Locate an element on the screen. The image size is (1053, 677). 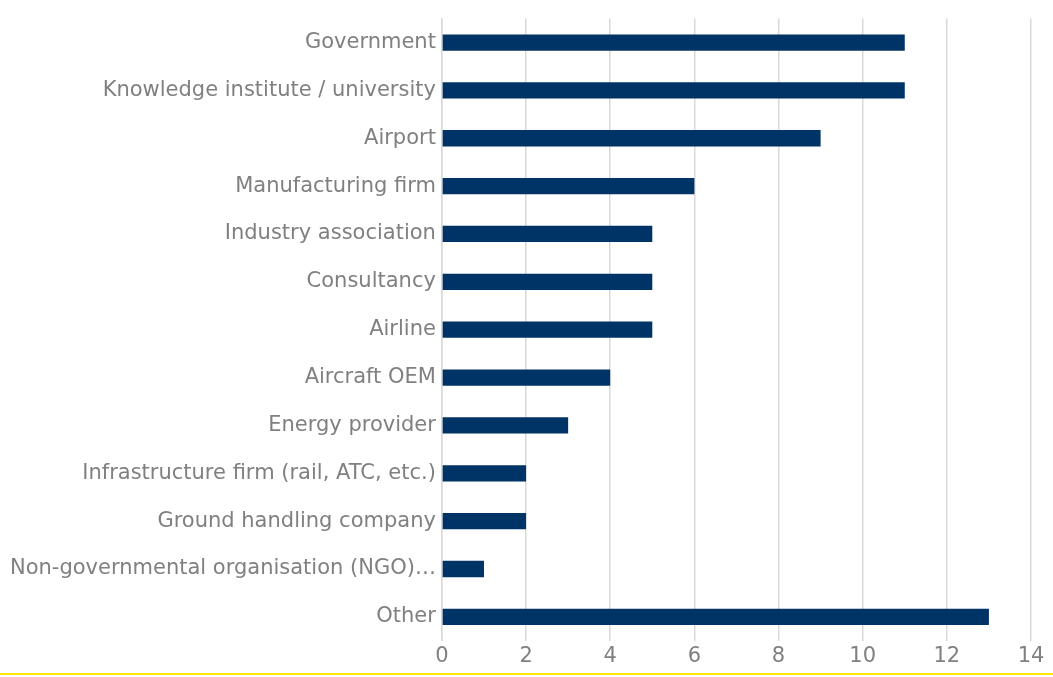
x-tick-label: 4 is located at coordinates (610, 654).